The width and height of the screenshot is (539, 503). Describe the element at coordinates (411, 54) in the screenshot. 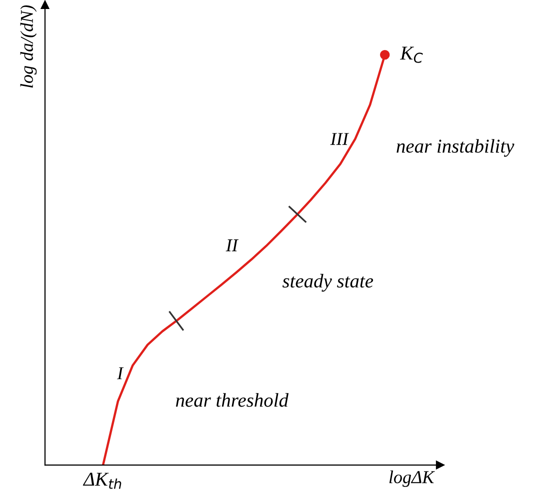

I see `text: K$_{C}$` at that location.